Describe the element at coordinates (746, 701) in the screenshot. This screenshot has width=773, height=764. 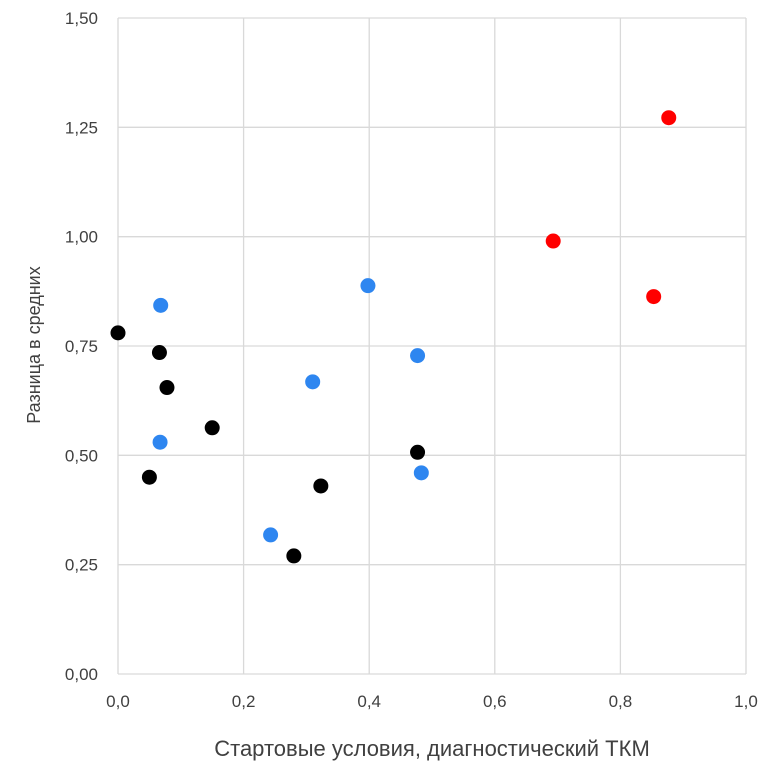
I see `x-tick-label: 1,0` at that location.